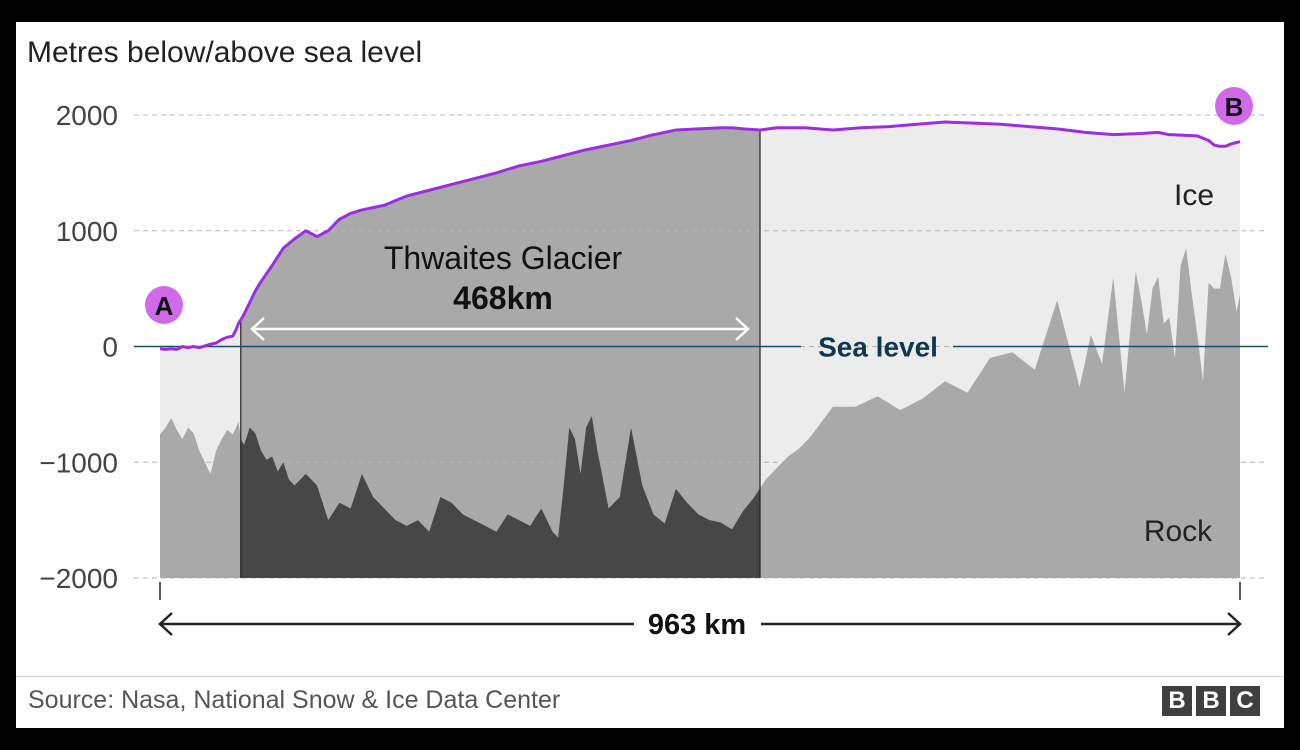  I want to click on point-a-label: A, so click(164, 306).